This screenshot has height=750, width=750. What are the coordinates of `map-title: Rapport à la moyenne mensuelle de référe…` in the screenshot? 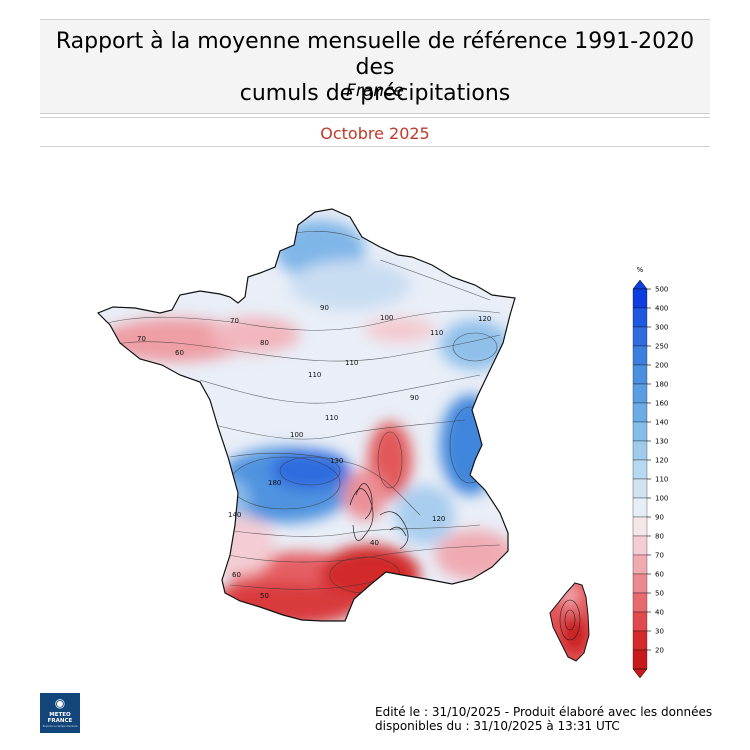 It's located at (375, 68).